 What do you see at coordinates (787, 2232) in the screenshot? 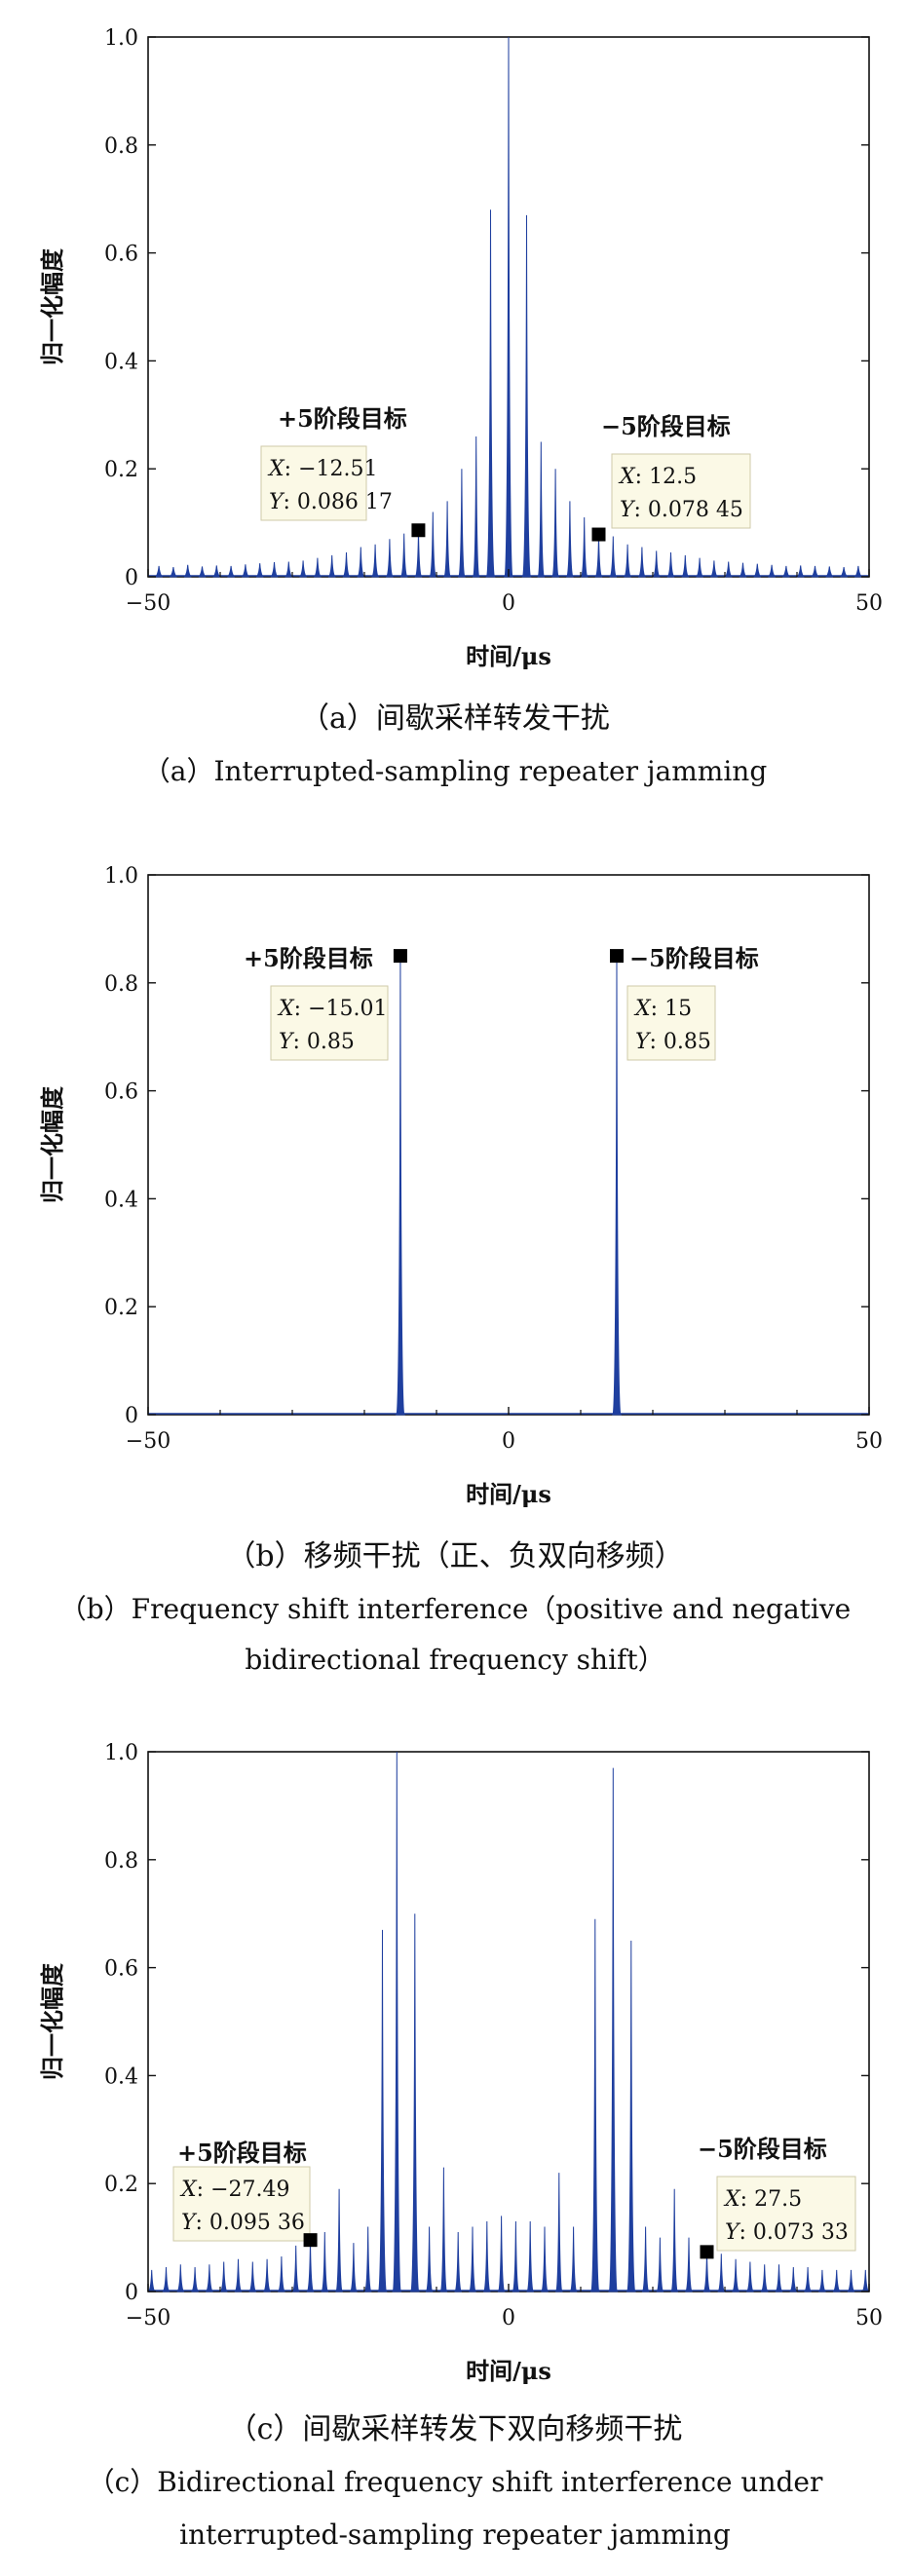
I see `datatip-y: Y: 0.073 33` at bounding box center [787, 2232].